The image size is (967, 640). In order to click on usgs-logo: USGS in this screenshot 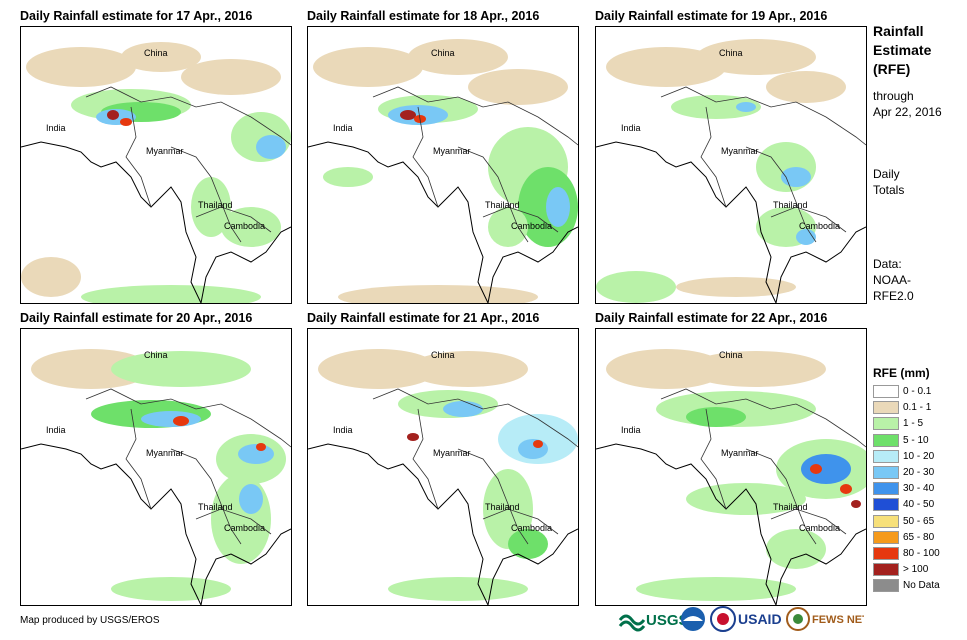, I will do `click(663, 619)`.